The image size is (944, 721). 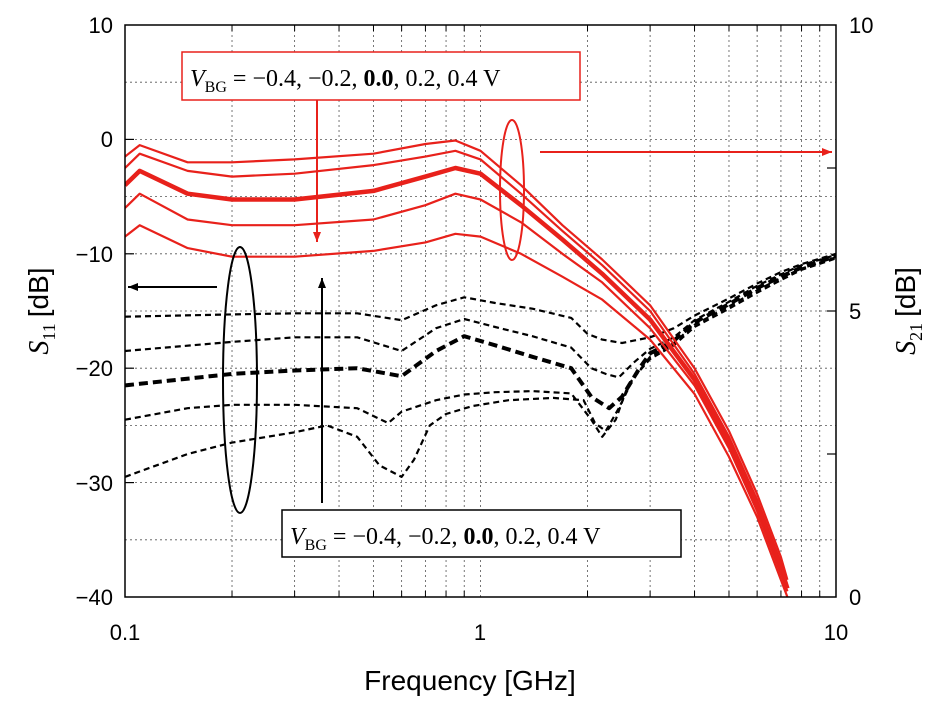 What do you see at coordinates (94, 311) in the screenshot?
I see `left-tick-labels: 10 0 −10 −20 −30 −40` at bounding box center [94, 311].